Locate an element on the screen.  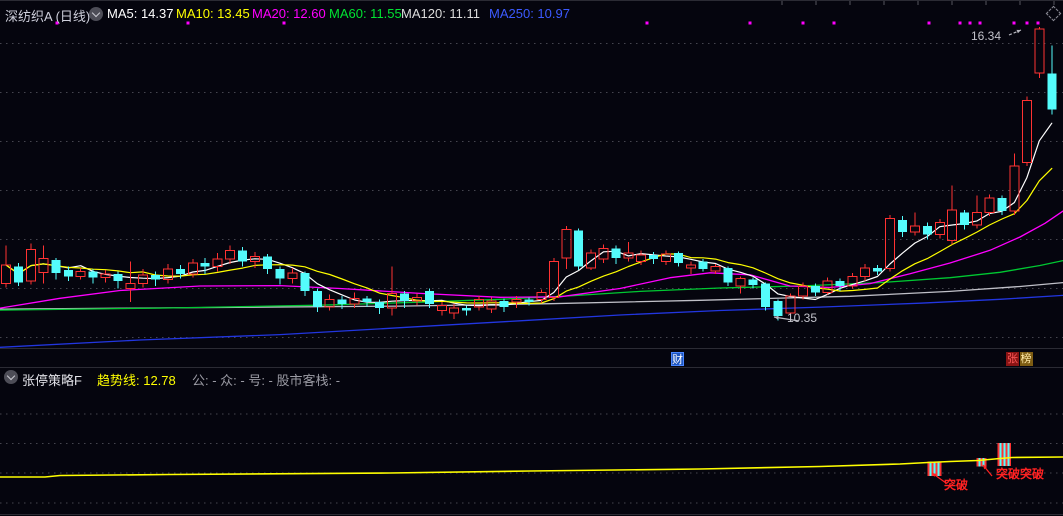
high-price-label: 16.34 is located at coordinates (986, 36).